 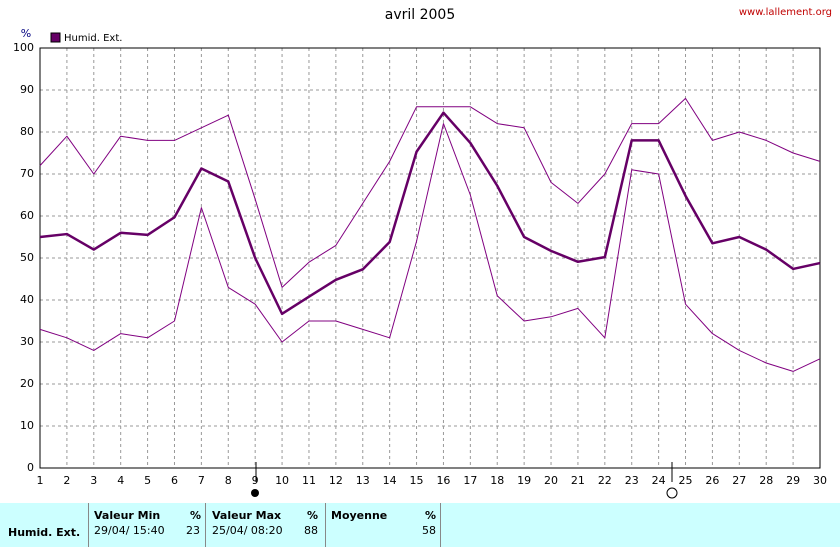 I want to click on x-tick-label: 28, so click(x=766, y=480).